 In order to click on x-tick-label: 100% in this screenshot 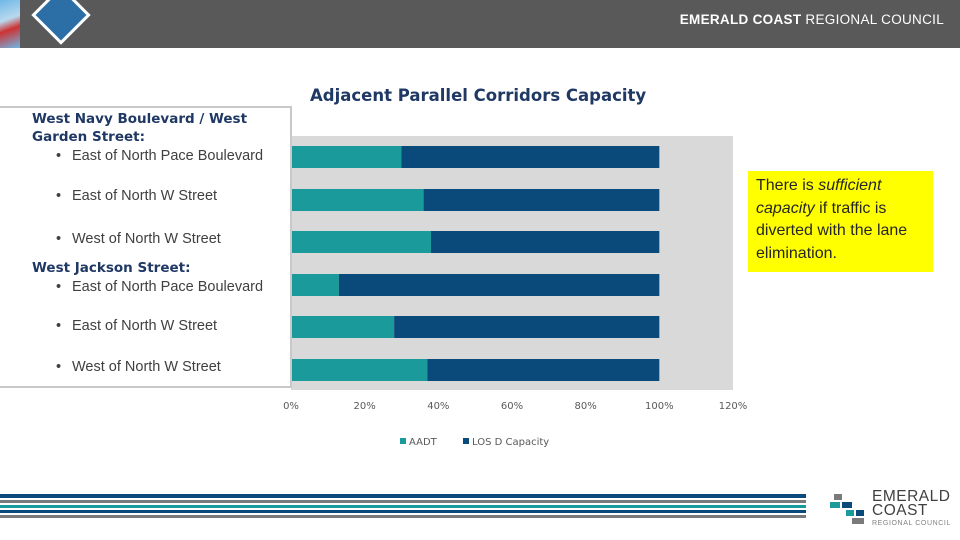, I will do `click(659, 406)`.